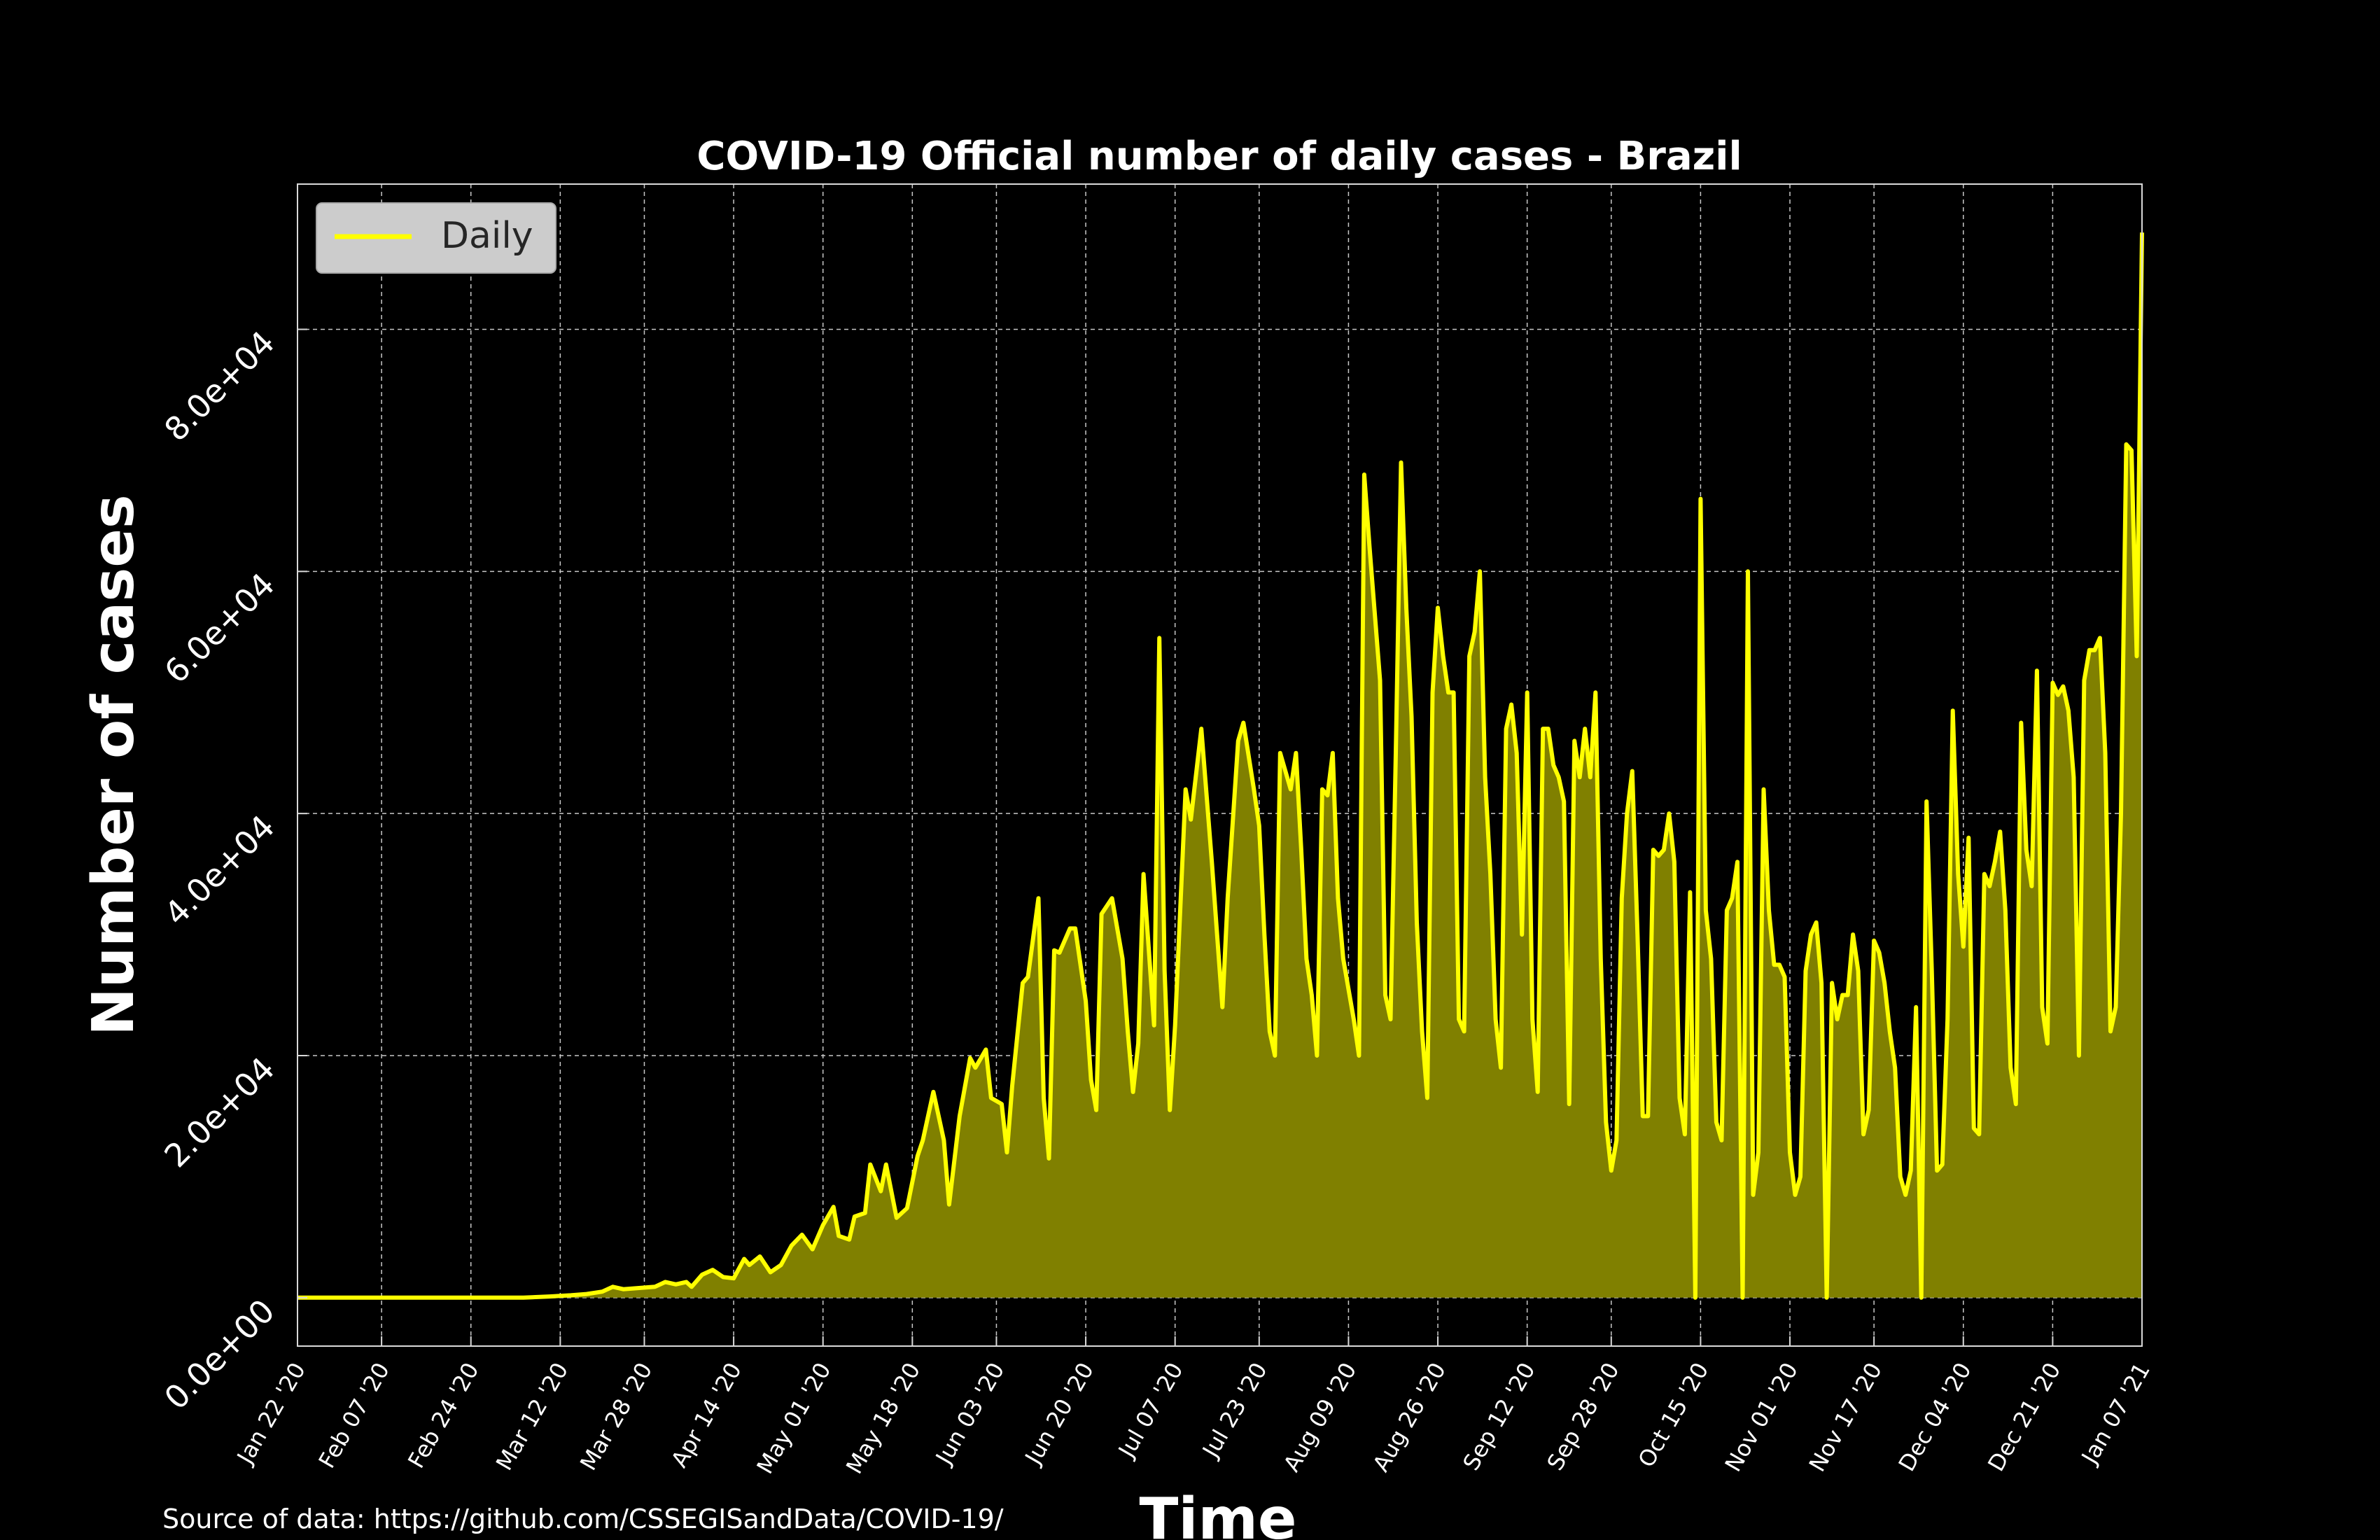 The image size is (2380, 1540). I want to click on legend: Daily, so click(436, 238).